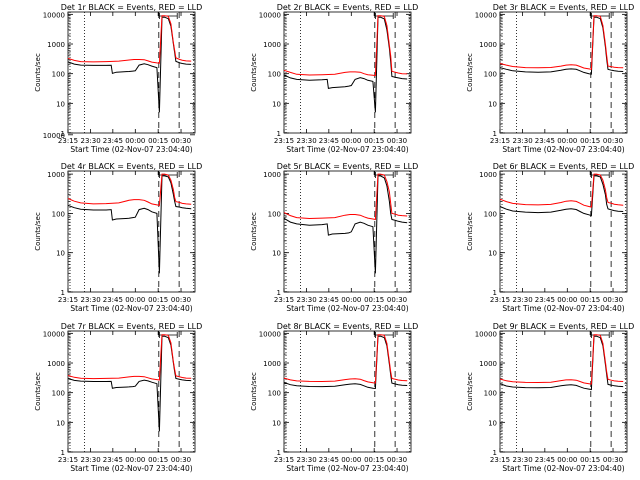 The height and width of the screenshot is (480, 640). Describe the element at coordinates (564, 7) in the screenshot. I see `chart-title: Det 3r BLACK = Events, RED = LLD` at that location.